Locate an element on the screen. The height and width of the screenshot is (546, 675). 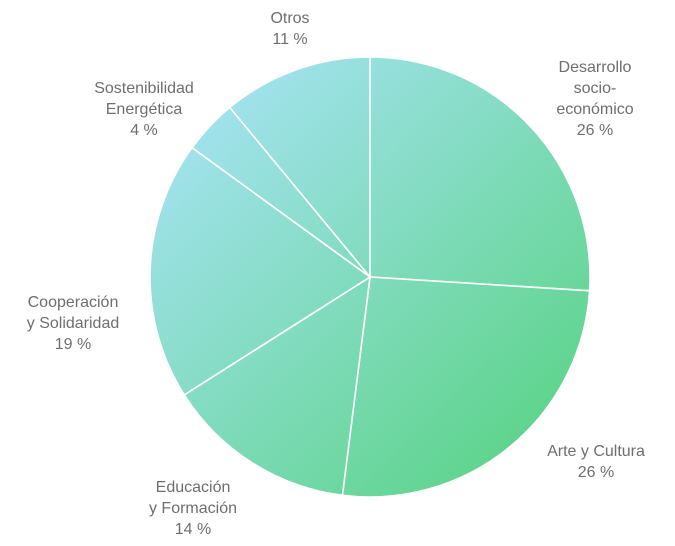
label-line: y Formación is located at coordinates (193, 508).